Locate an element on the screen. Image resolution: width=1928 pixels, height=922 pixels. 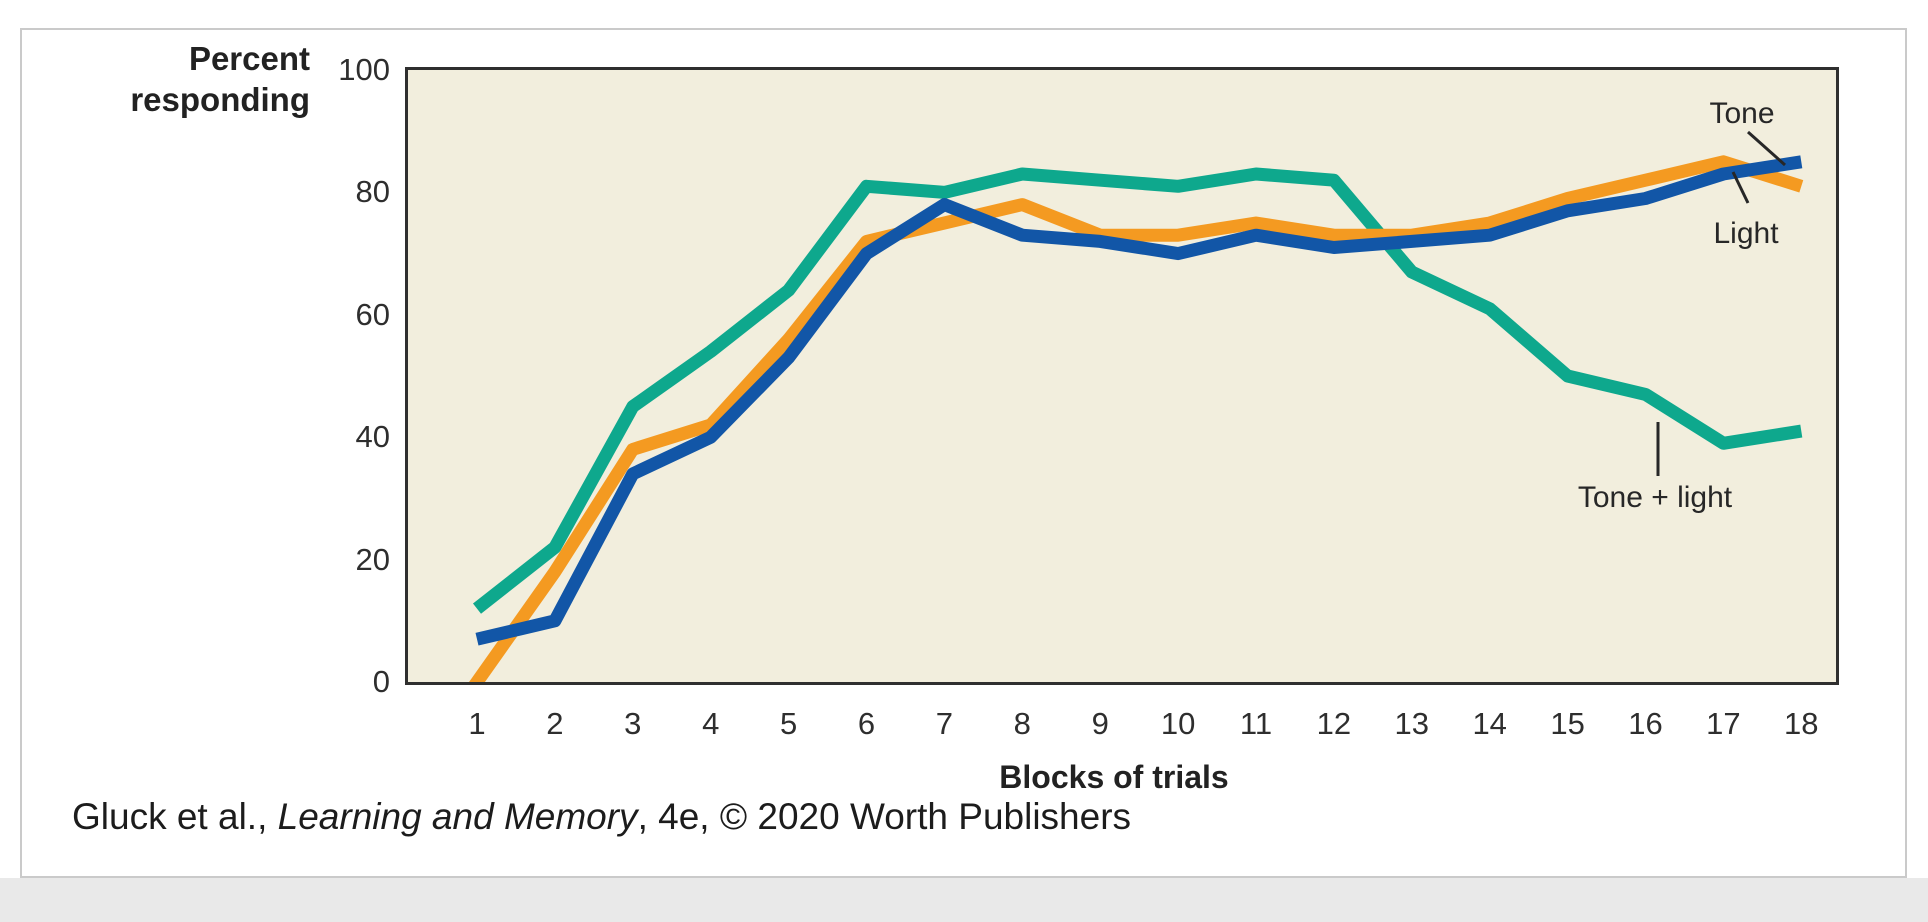
x-tick-label-14: 14 is located at coordinates (1489, 723).